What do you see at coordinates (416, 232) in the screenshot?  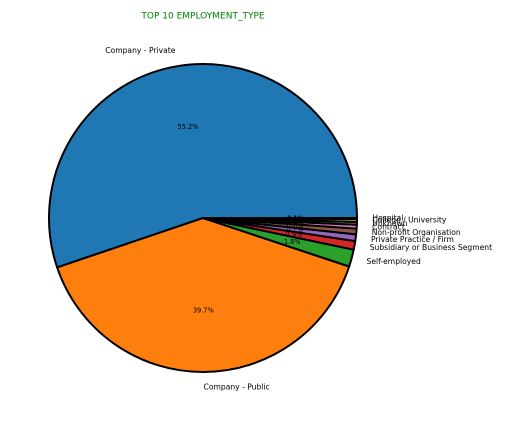 I see `slice-label-non-profit-organisation: Non-profit Organisation` at bounding box center [416, 232].